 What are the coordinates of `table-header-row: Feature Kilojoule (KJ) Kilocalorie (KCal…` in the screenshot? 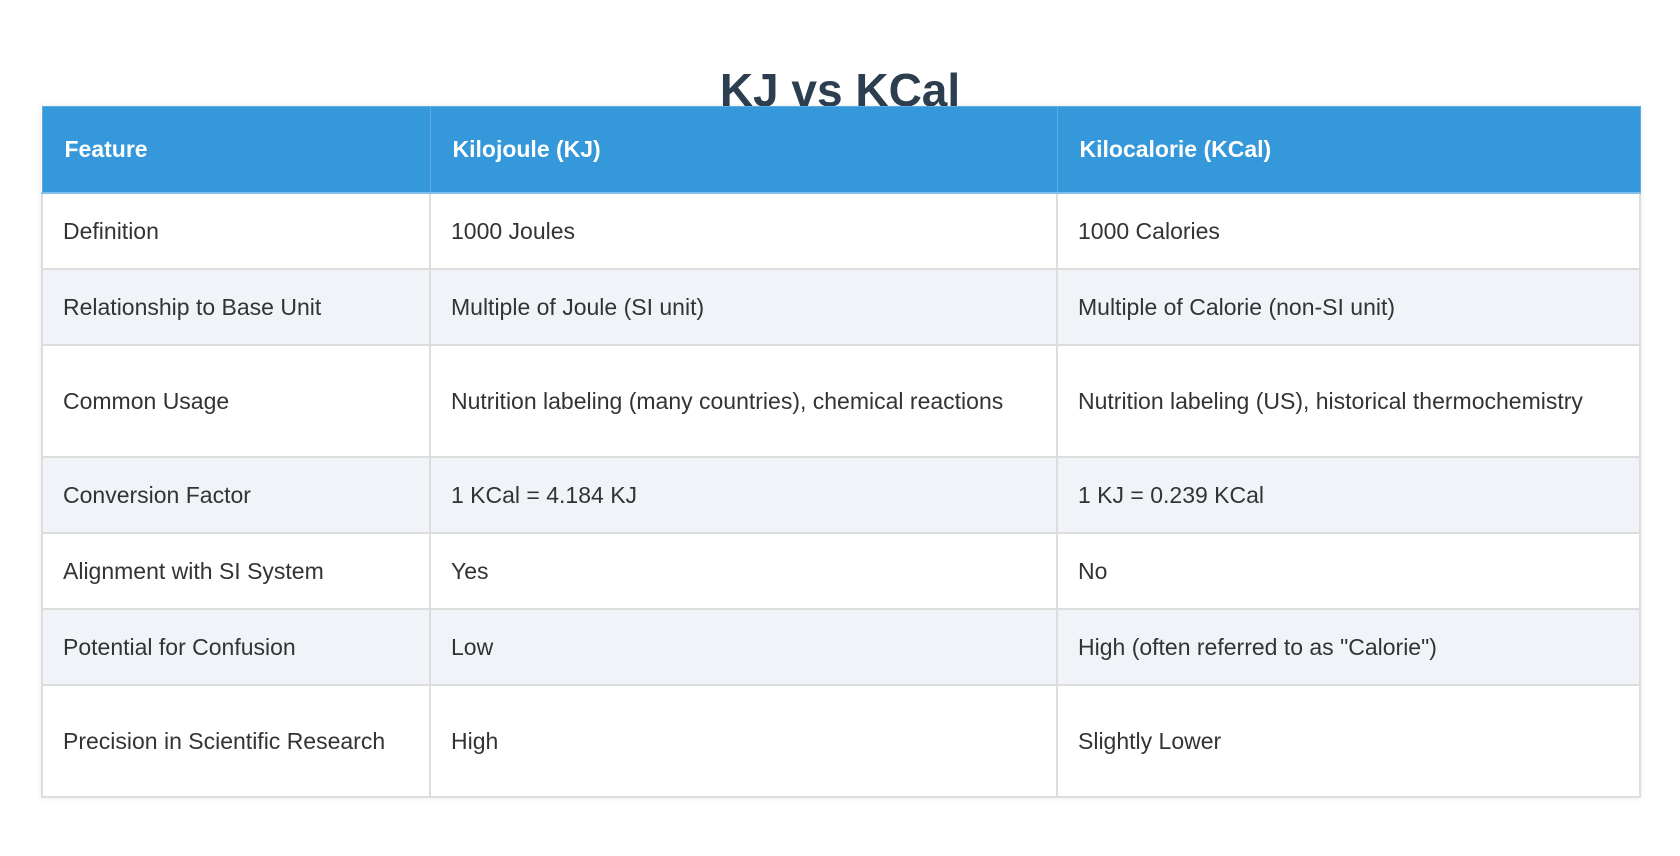 It's located at (841, 150).